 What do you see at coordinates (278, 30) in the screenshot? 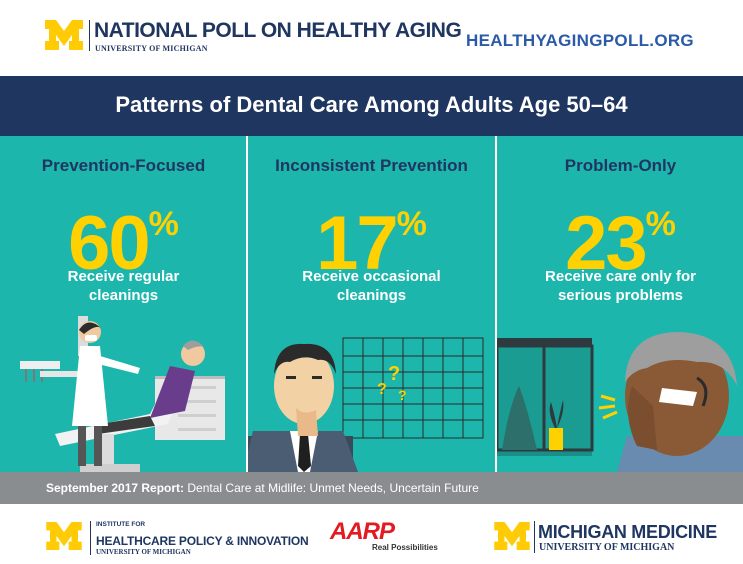
I see `poll-title: NATIONAL POLL ON HEALTHY AGING` at bounding box center [278, 30].